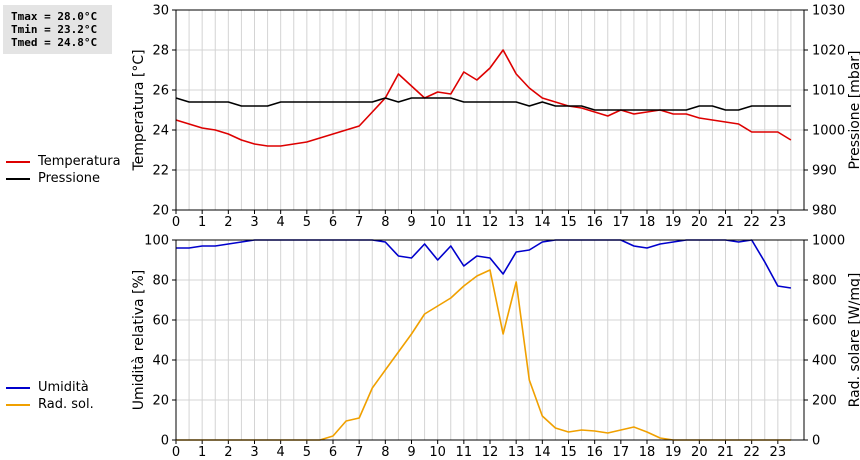  I want to click on stat-tmin: Tmin = 23.2°C, so click(54, 29).